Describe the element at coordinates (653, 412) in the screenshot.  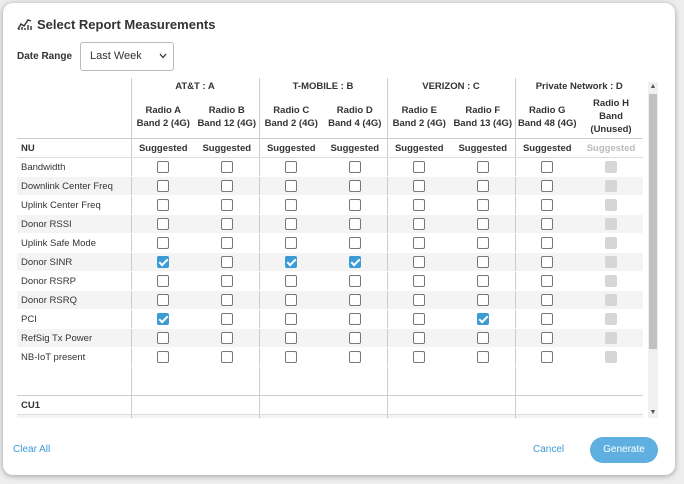
I see `scroll-down-arrow-icon: ▼` at that location.